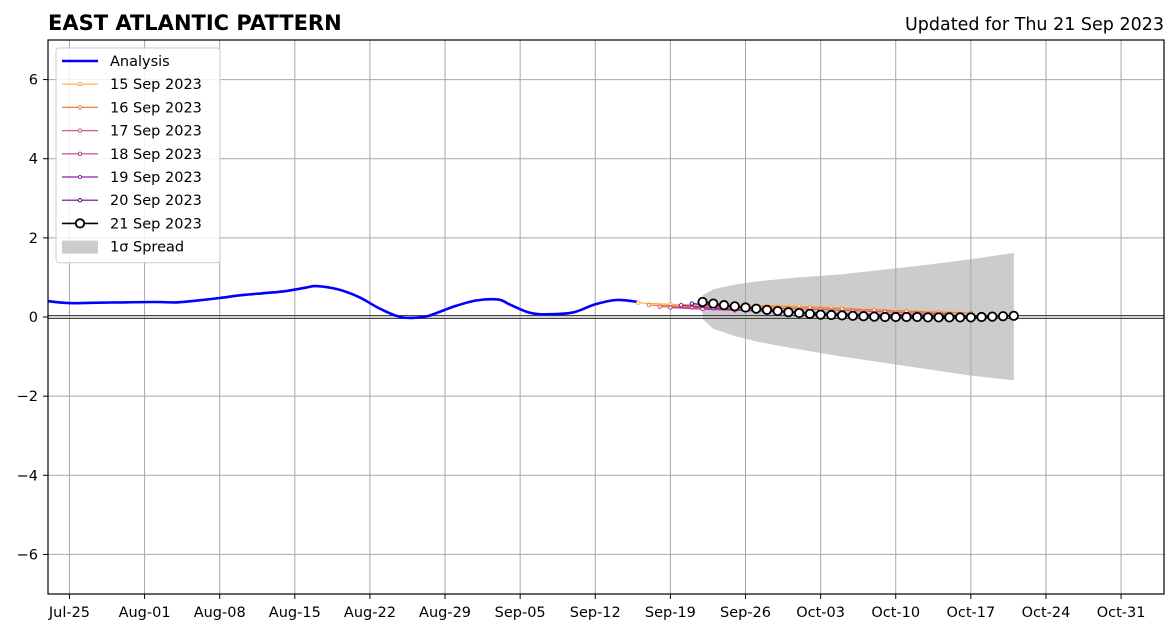 This screenshot has height=633, width=1176. What do you see at coordinates (147, 248) in the screenshot?
I see `legend-label: 1σ Spread` at bounding box center [147, 248].